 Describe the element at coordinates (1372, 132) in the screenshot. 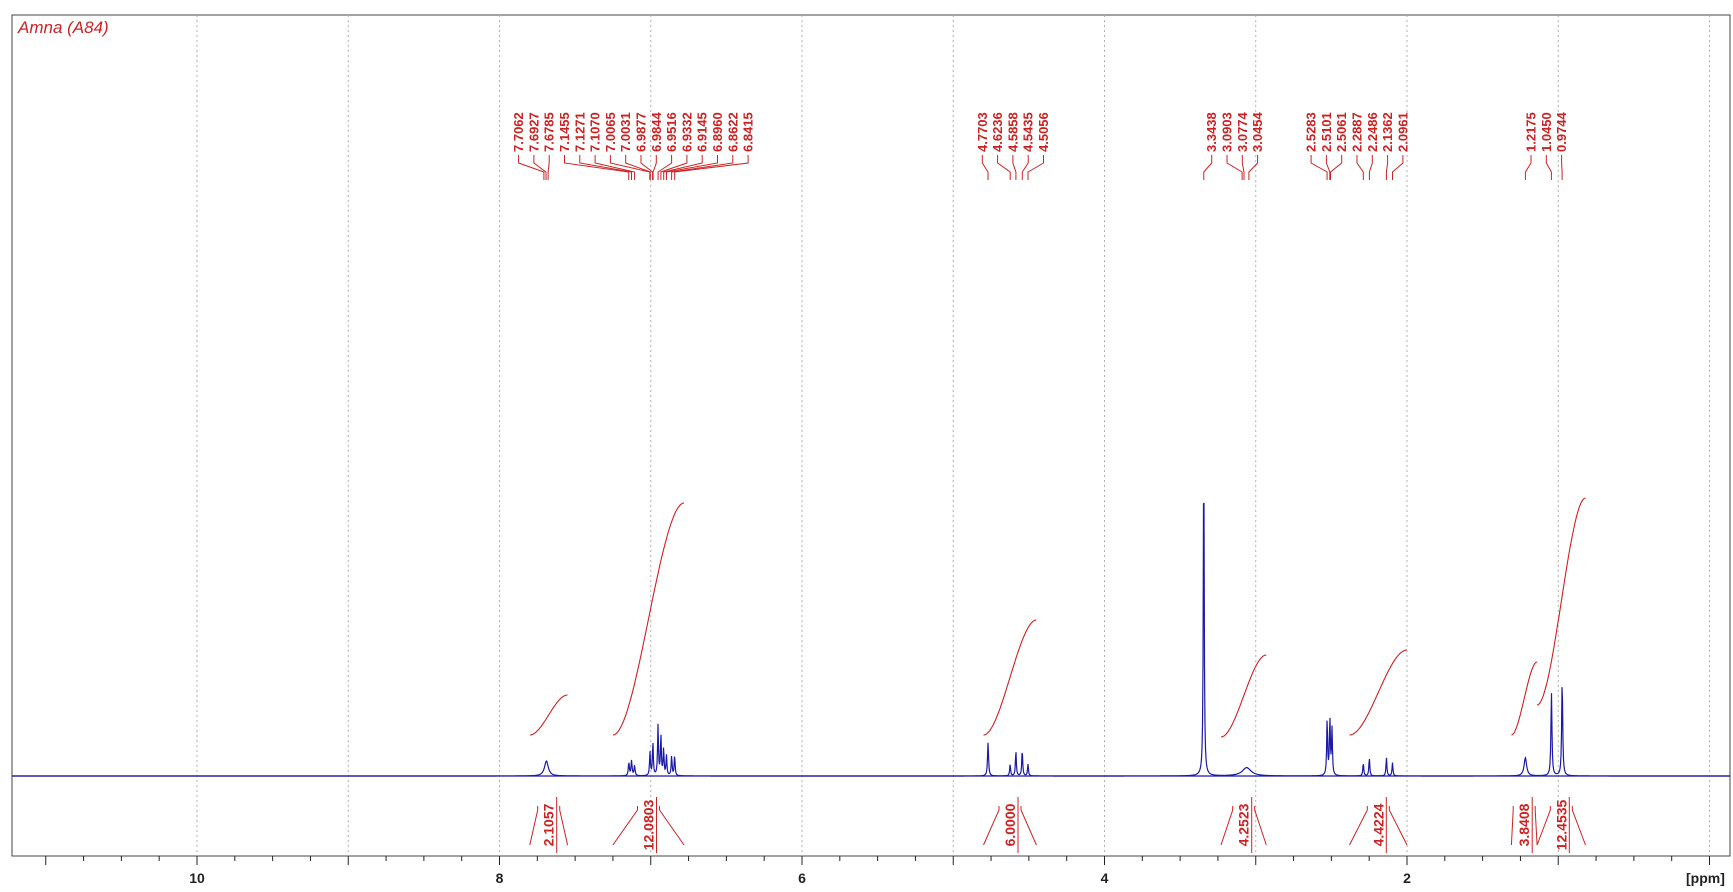

I see `peak-label: 2.2486` at that location.